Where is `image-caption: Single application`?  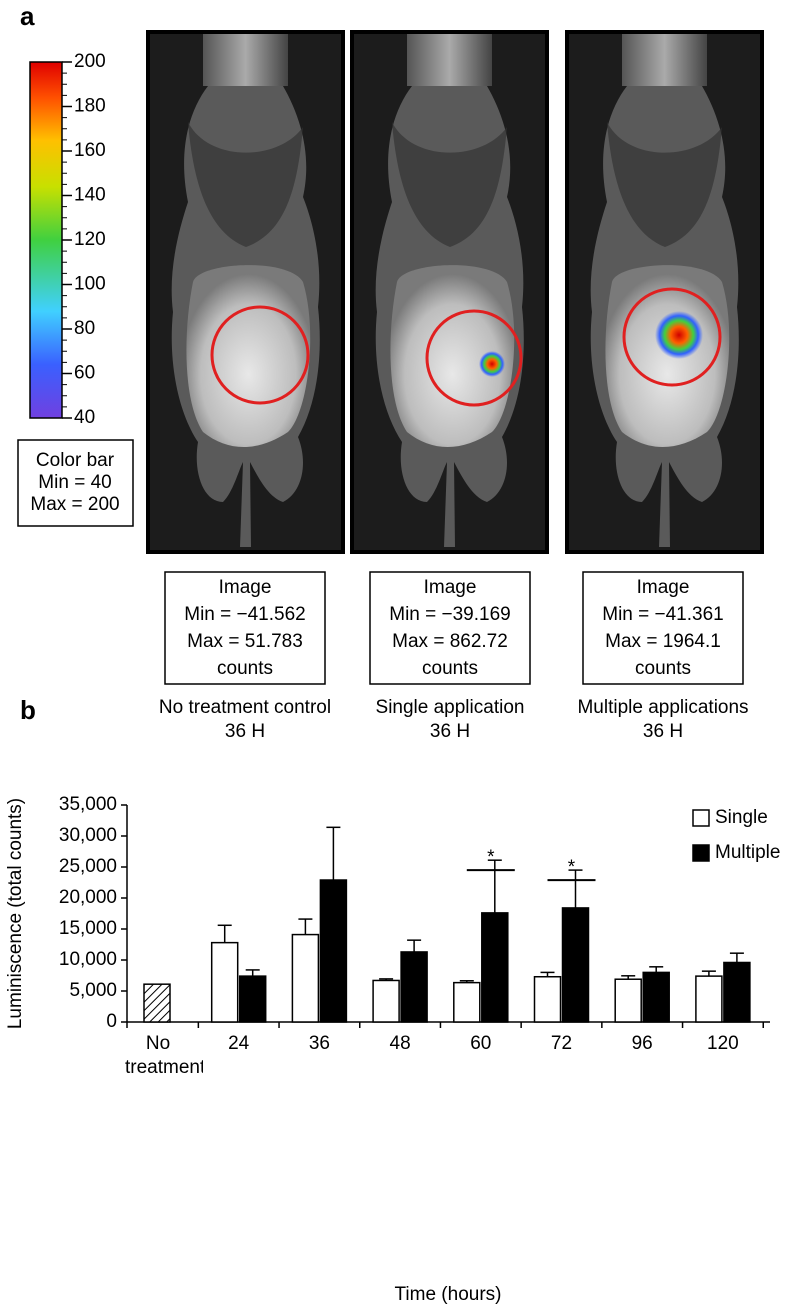 image-caption: Single application is located at coordinates (450, 707).